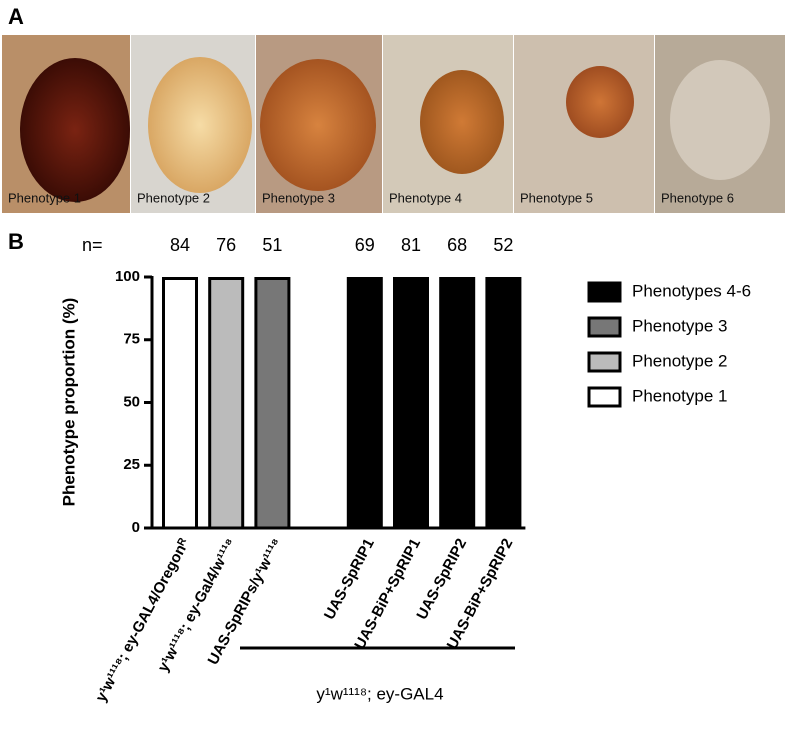 The height and width of the screenshot is (732, 787). I want to click on x-tick-label: y¹w¹¹¹⁸; ey-GAL4/Oregonᴿ, so click(142, 620).